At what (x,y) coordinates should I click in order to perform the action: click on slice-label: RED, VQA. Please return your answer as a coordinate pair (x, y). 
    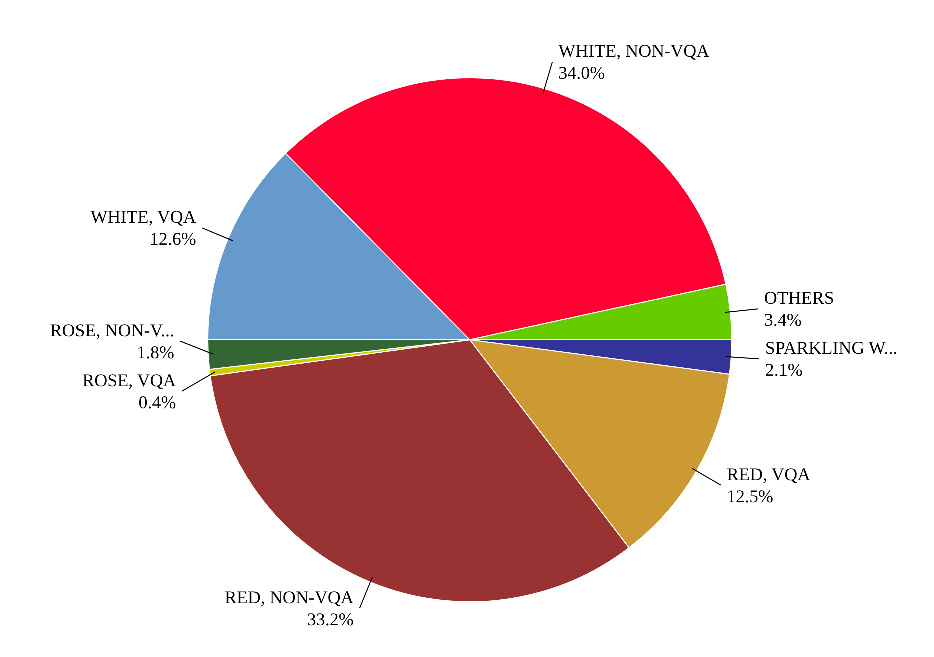
    Looking at the image, I should click on (768, 474).